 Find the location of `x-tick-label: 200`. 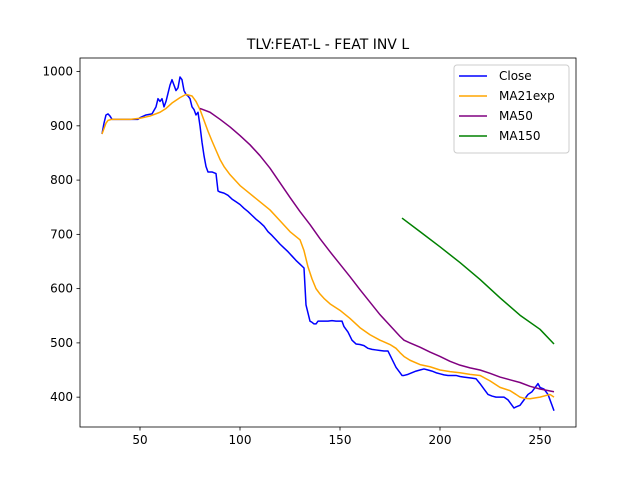

x-tick-label: 200 is located at coordinates (440, 440).